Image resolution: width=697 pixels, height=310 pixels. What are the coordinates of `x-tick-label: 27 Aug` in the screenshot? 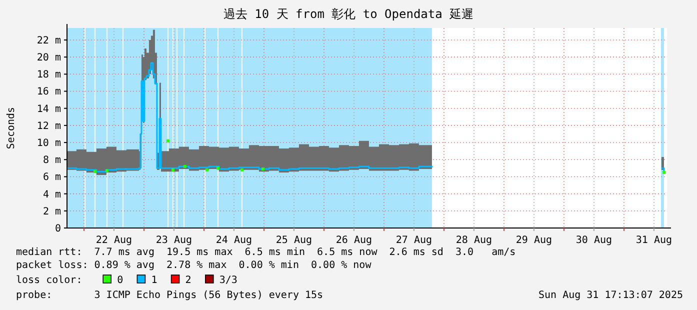 It's located at (414, 240).